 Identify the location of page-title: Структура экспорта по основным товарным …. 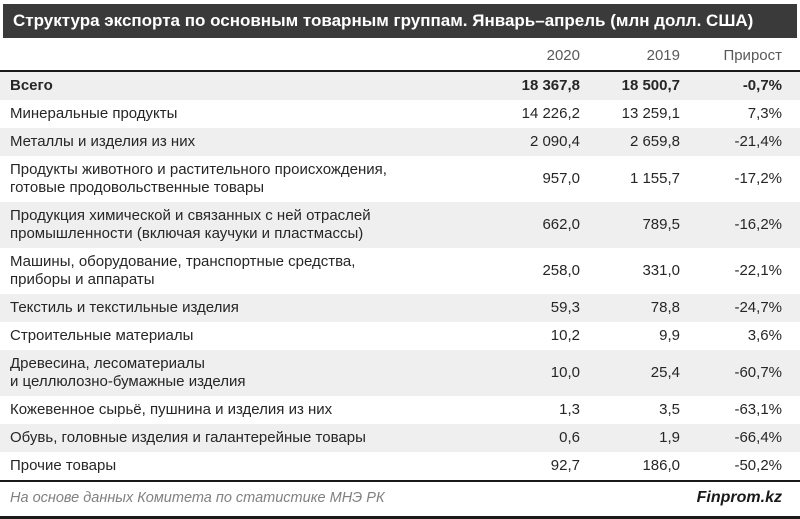
(383, 20).